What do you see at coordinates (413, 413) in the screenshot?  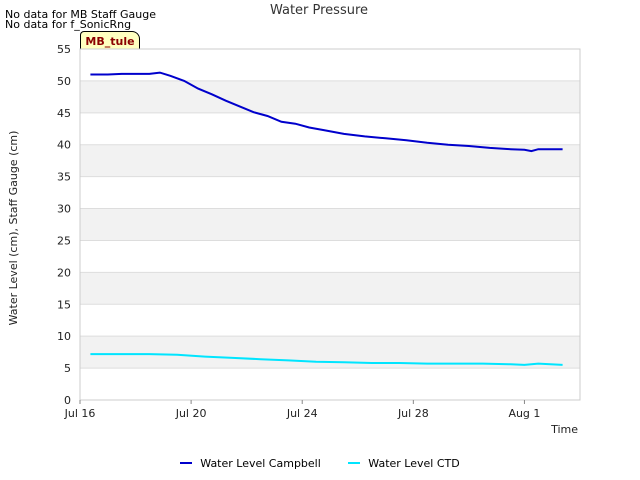 I see `x-tick-jul-28: Jul 28` at bounding box center [413, 413].